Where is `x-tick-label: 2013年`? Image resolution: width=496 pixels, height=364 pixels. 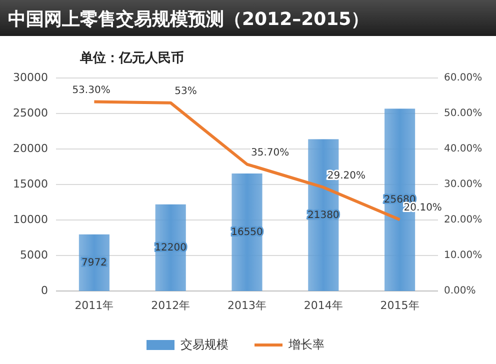 x-tick-label: 2013年 is located at coordinates (247, 305).